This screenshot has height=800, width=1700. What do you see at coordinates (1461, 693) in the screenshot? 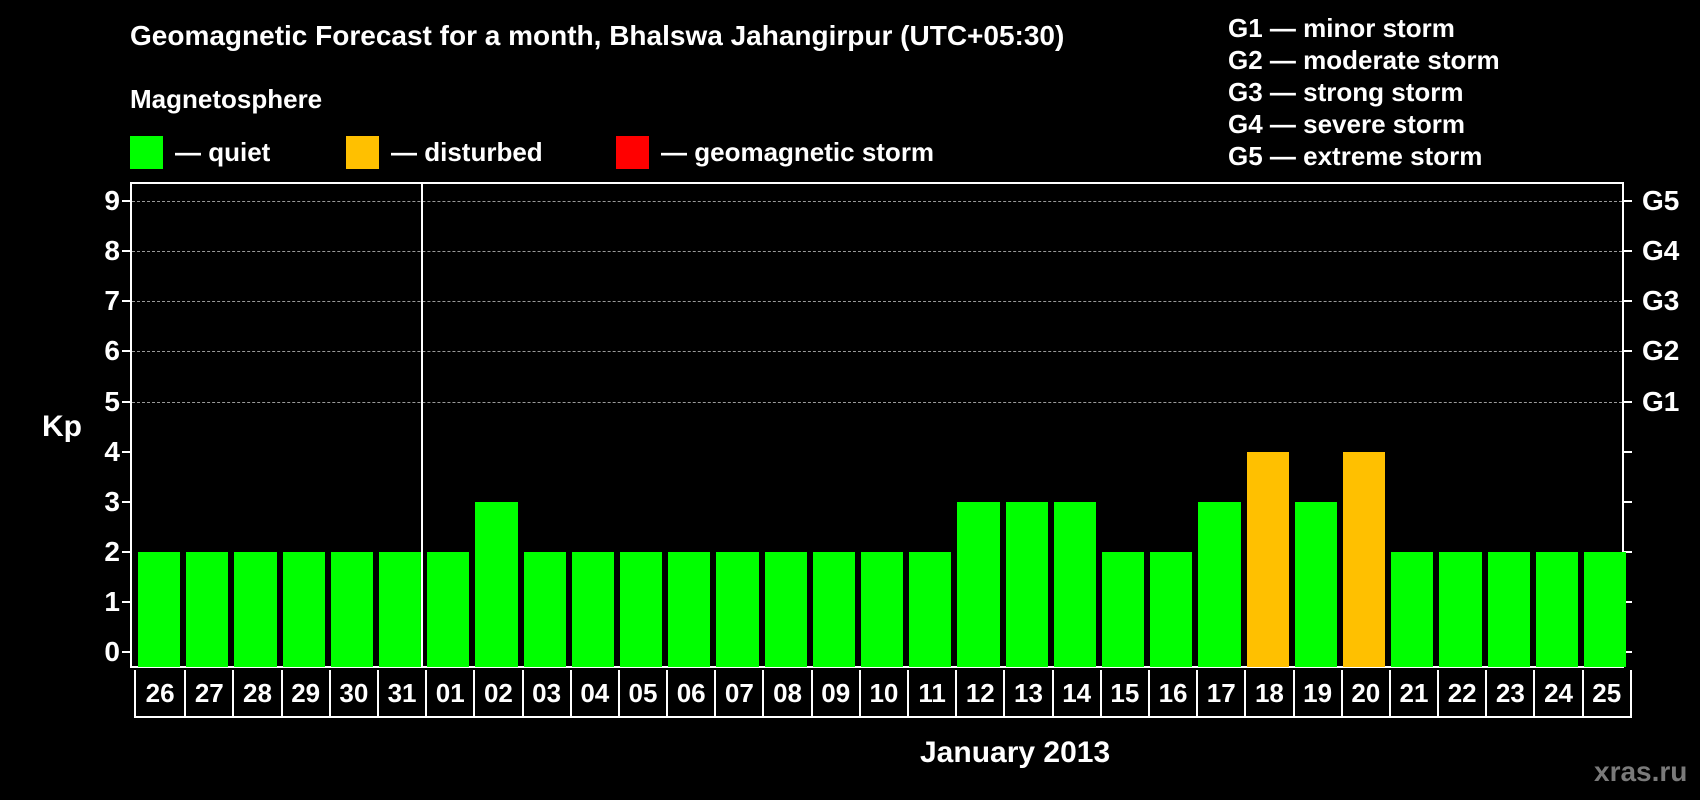
I see `date-label: 22` at bounding box center [1461, 693].